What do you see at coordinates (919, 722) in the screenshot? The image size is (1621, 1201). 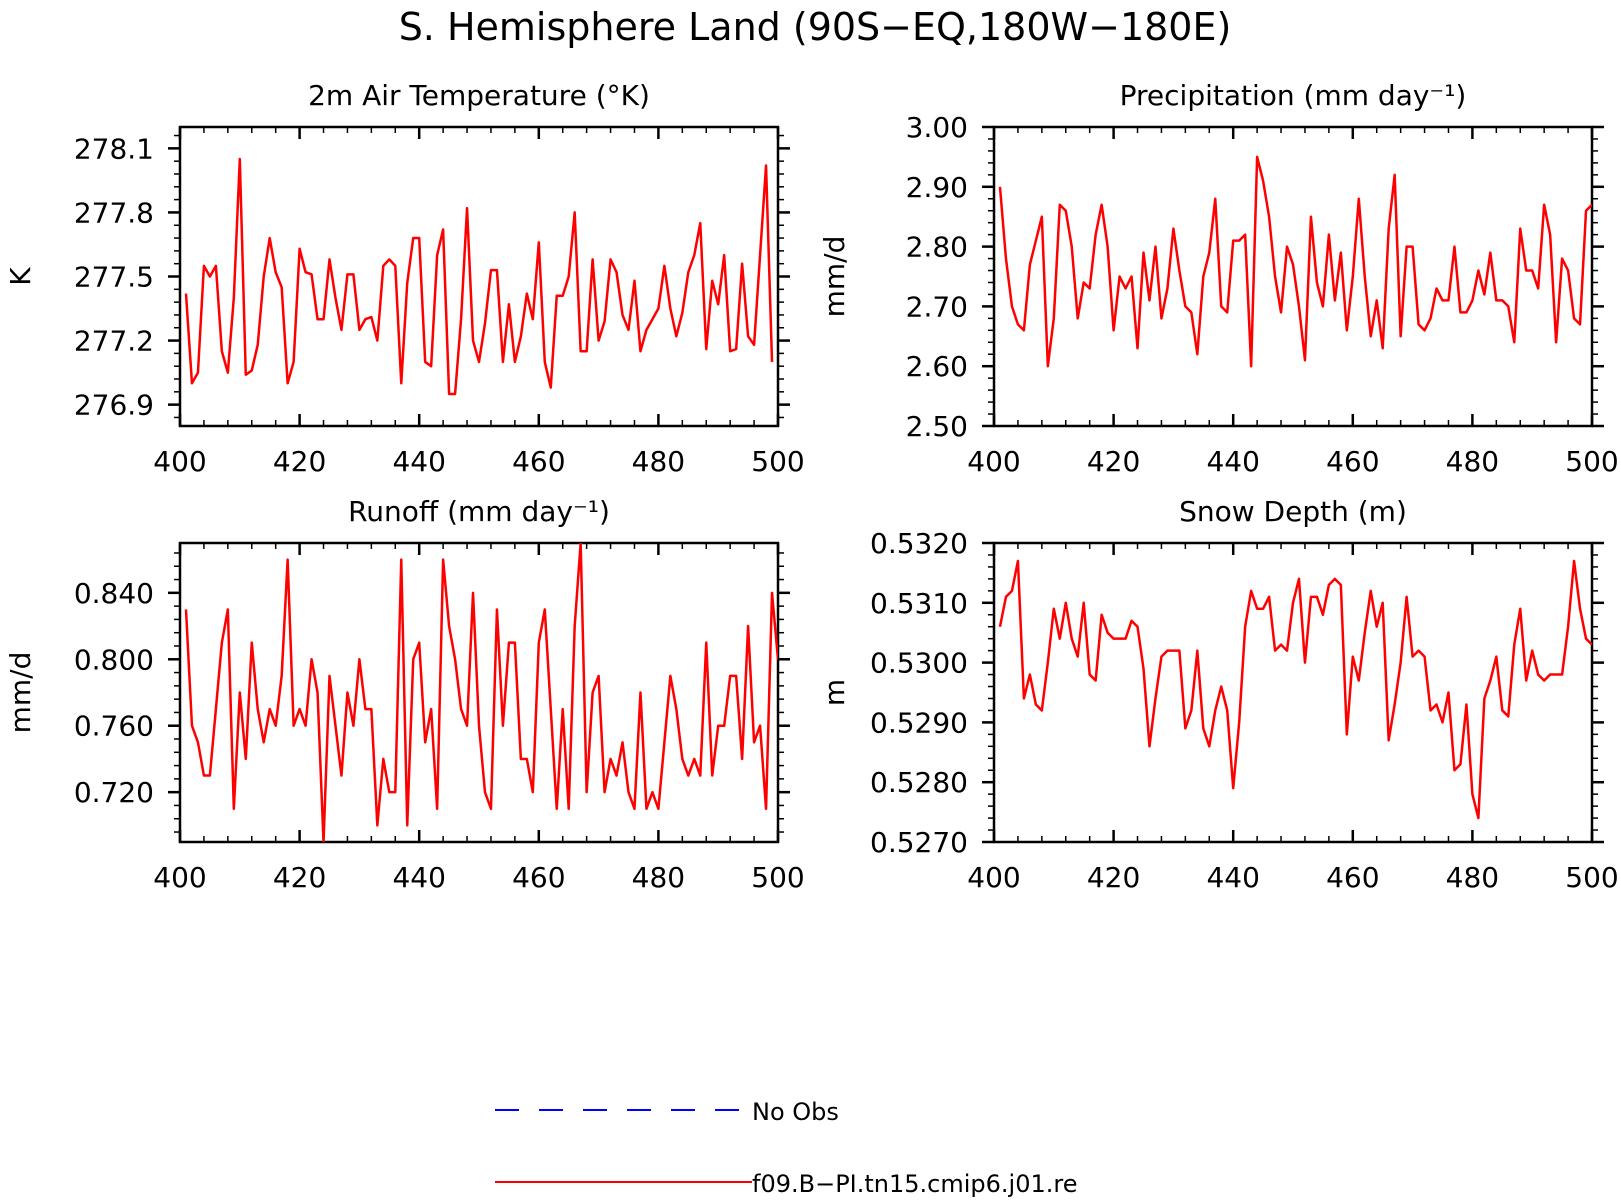 I see `y-tick-label: 0.5290` at bounding box center [919, 722].